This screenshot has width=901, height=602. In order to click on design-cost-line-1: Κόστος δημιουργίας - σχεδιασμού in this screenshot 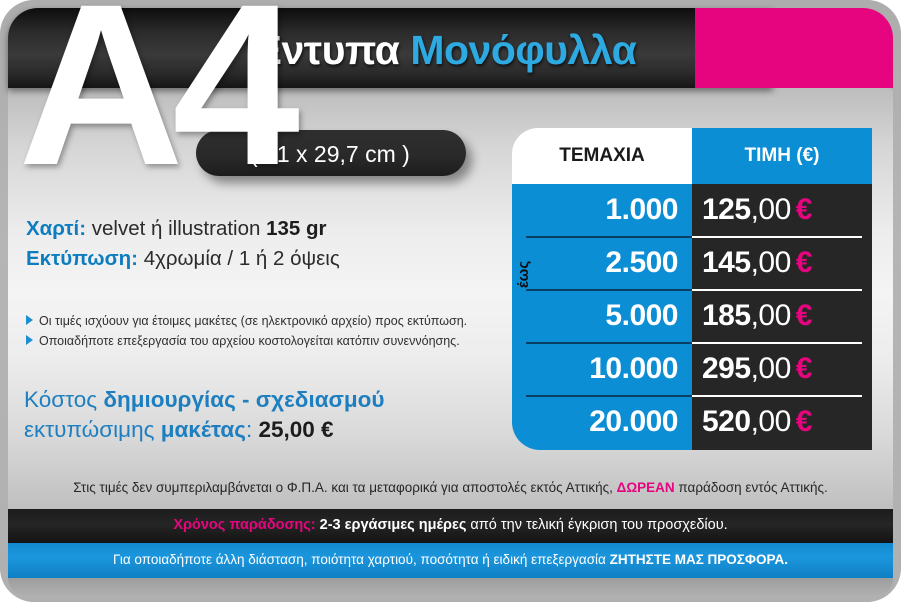, I will do `click(204, 400)`.